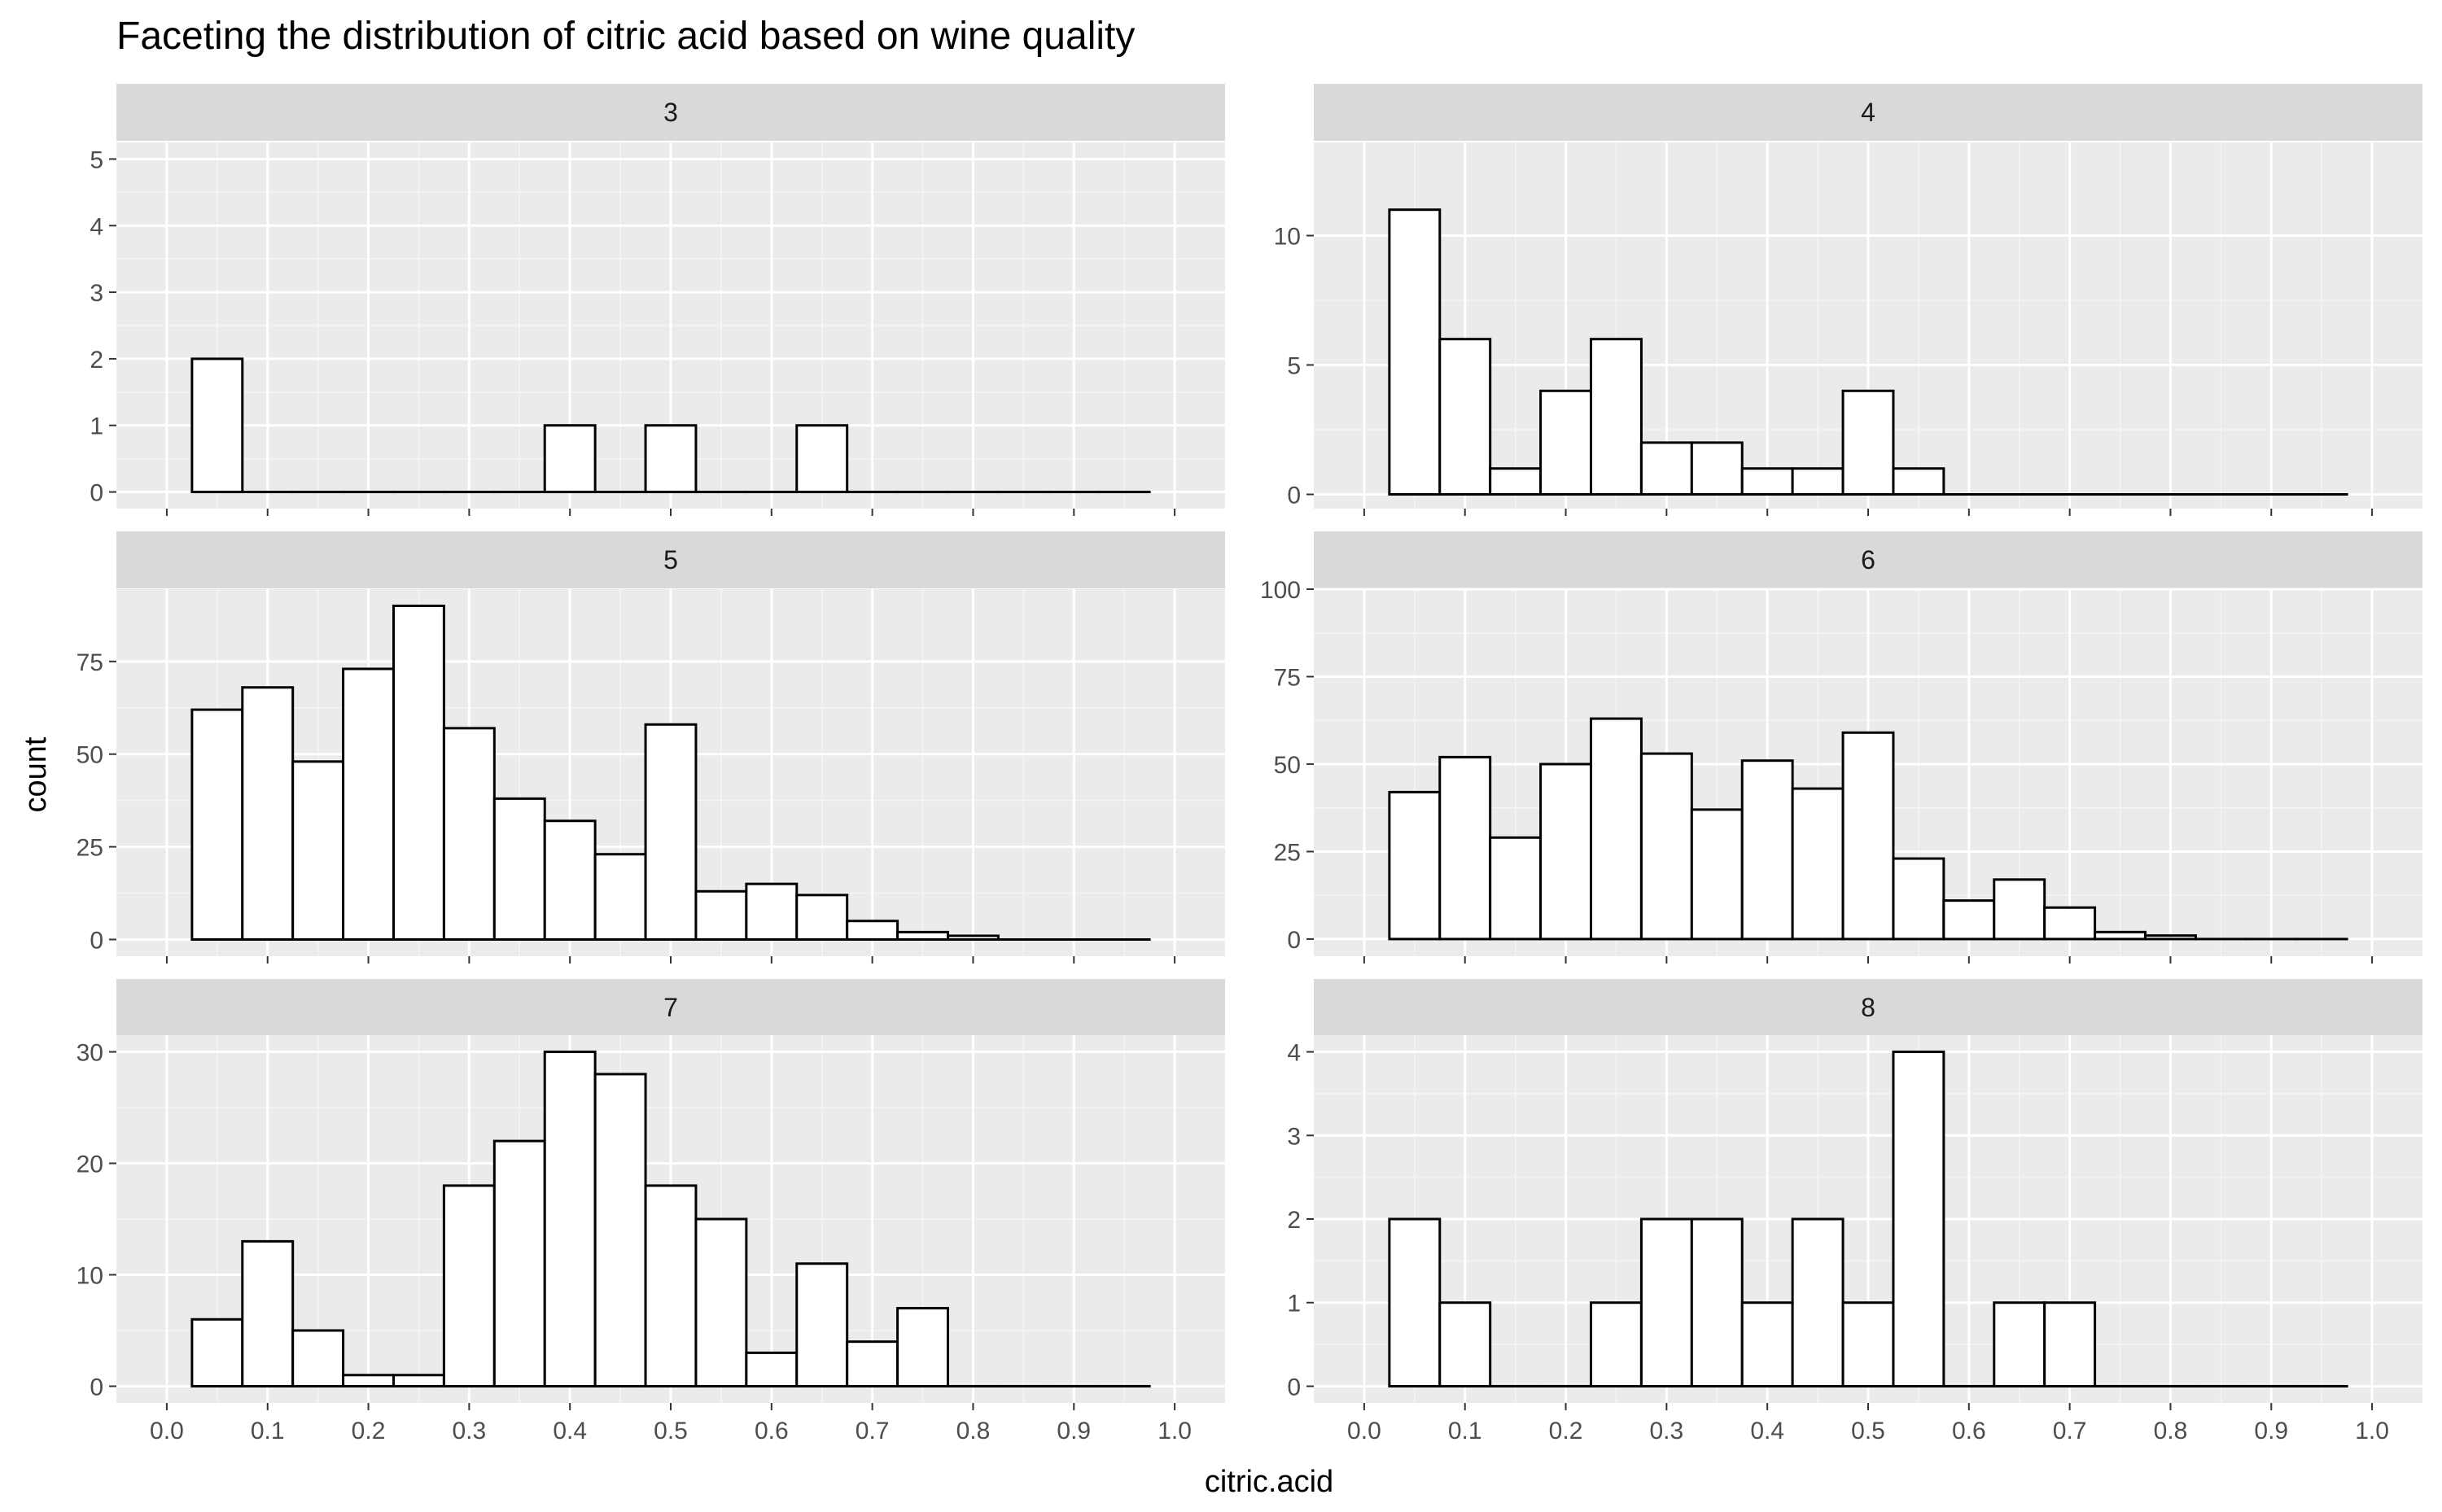 This screenshot has height=1512, width=2442. Describe the element at coordinates (1287, 765) in the screenshot. I see `y-tick-label: 50` at that location.